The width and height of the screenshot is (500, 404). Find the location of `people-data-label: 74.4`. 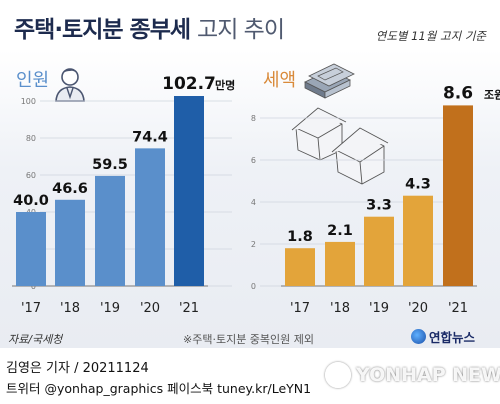

people-data-label: 74.4 is located at coordinates (150, 137).